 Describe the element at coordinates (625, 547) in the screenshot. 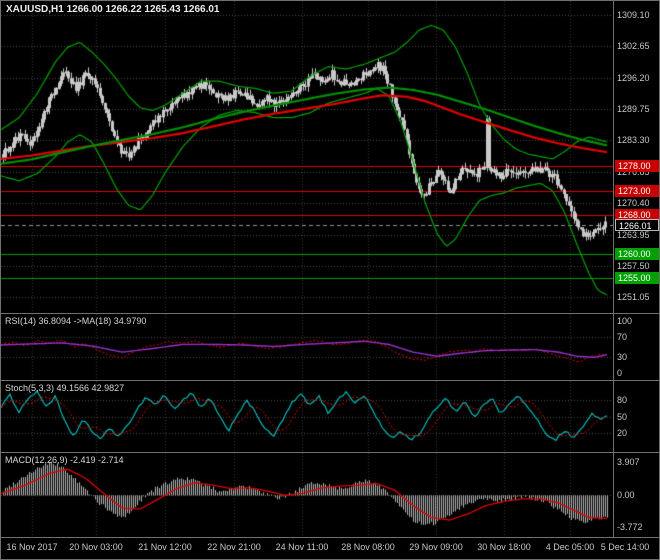

I see `time-axis-label: 5 Dec 14:00` at that location.